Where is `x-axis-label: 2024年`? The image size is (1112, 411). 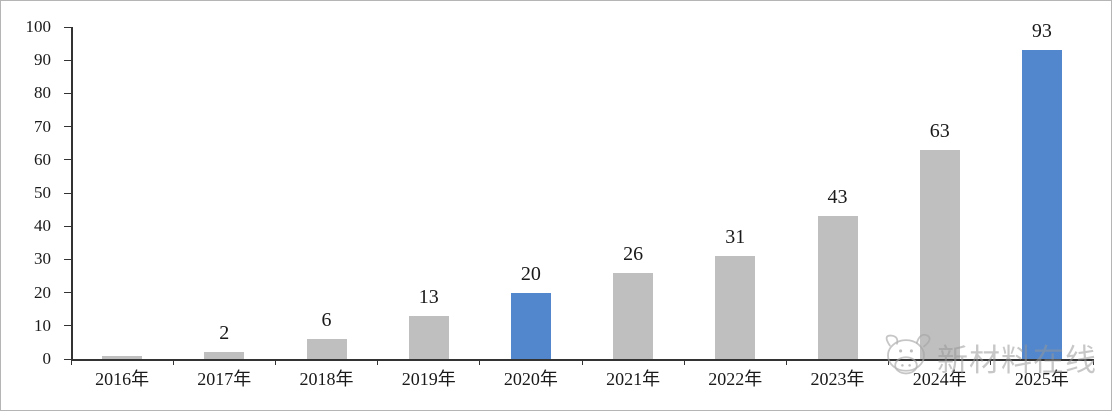
x-axis-label: 2024年 is located at coordinates (939, 379).